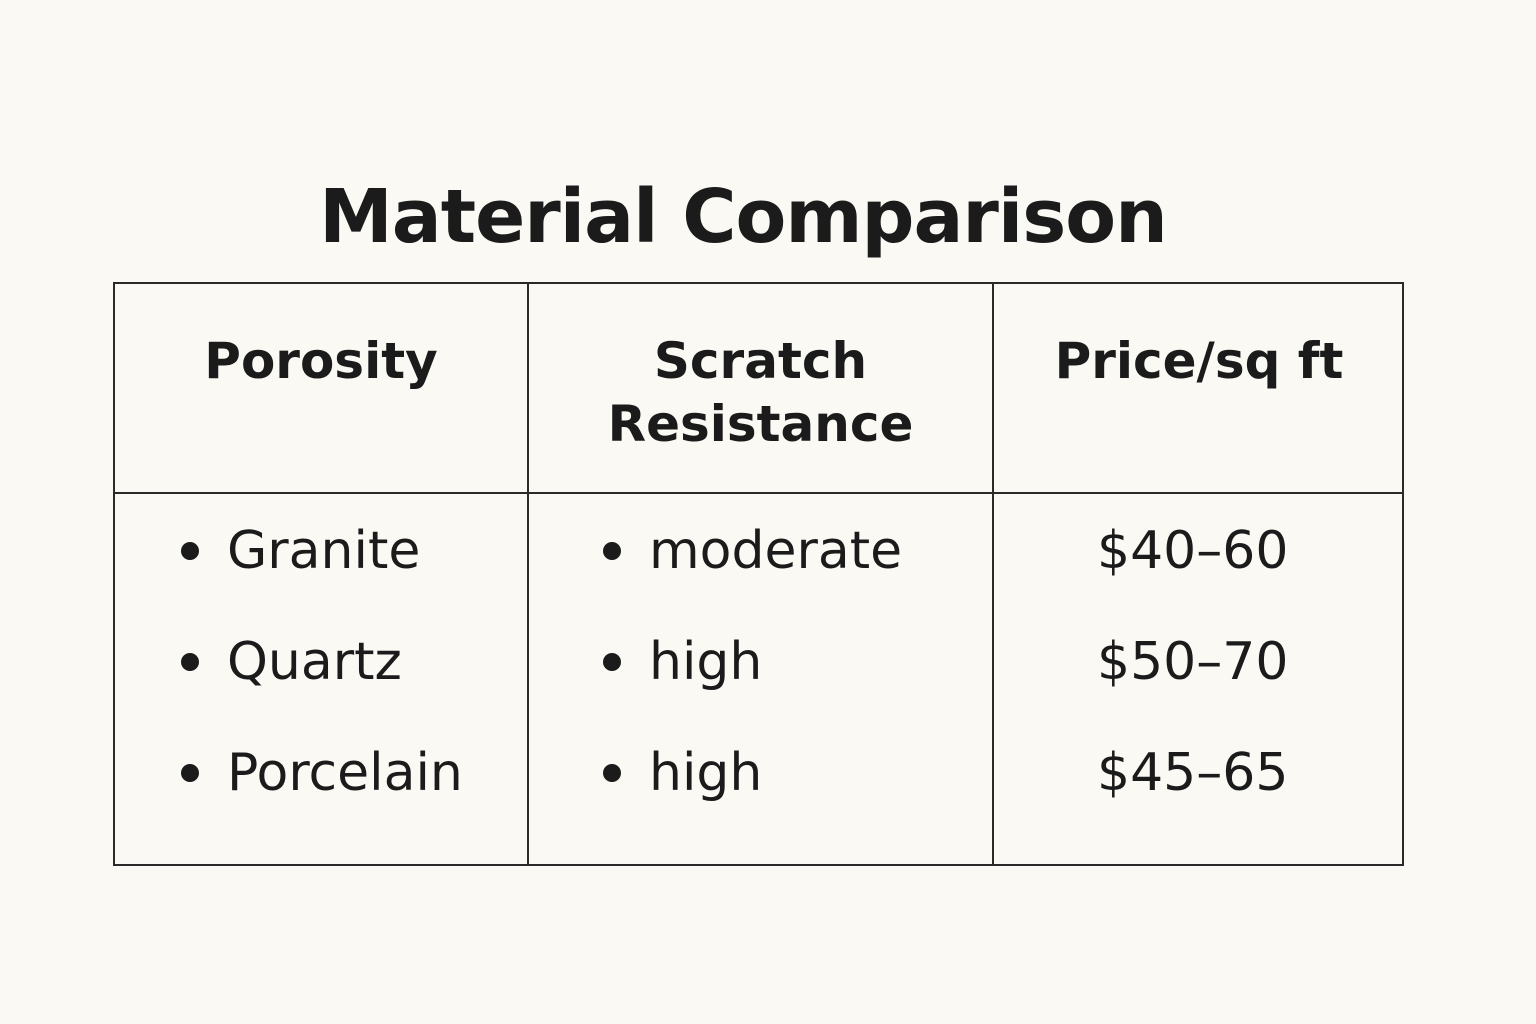  I want to click on list-item: $50–70, so click(1192, 686).